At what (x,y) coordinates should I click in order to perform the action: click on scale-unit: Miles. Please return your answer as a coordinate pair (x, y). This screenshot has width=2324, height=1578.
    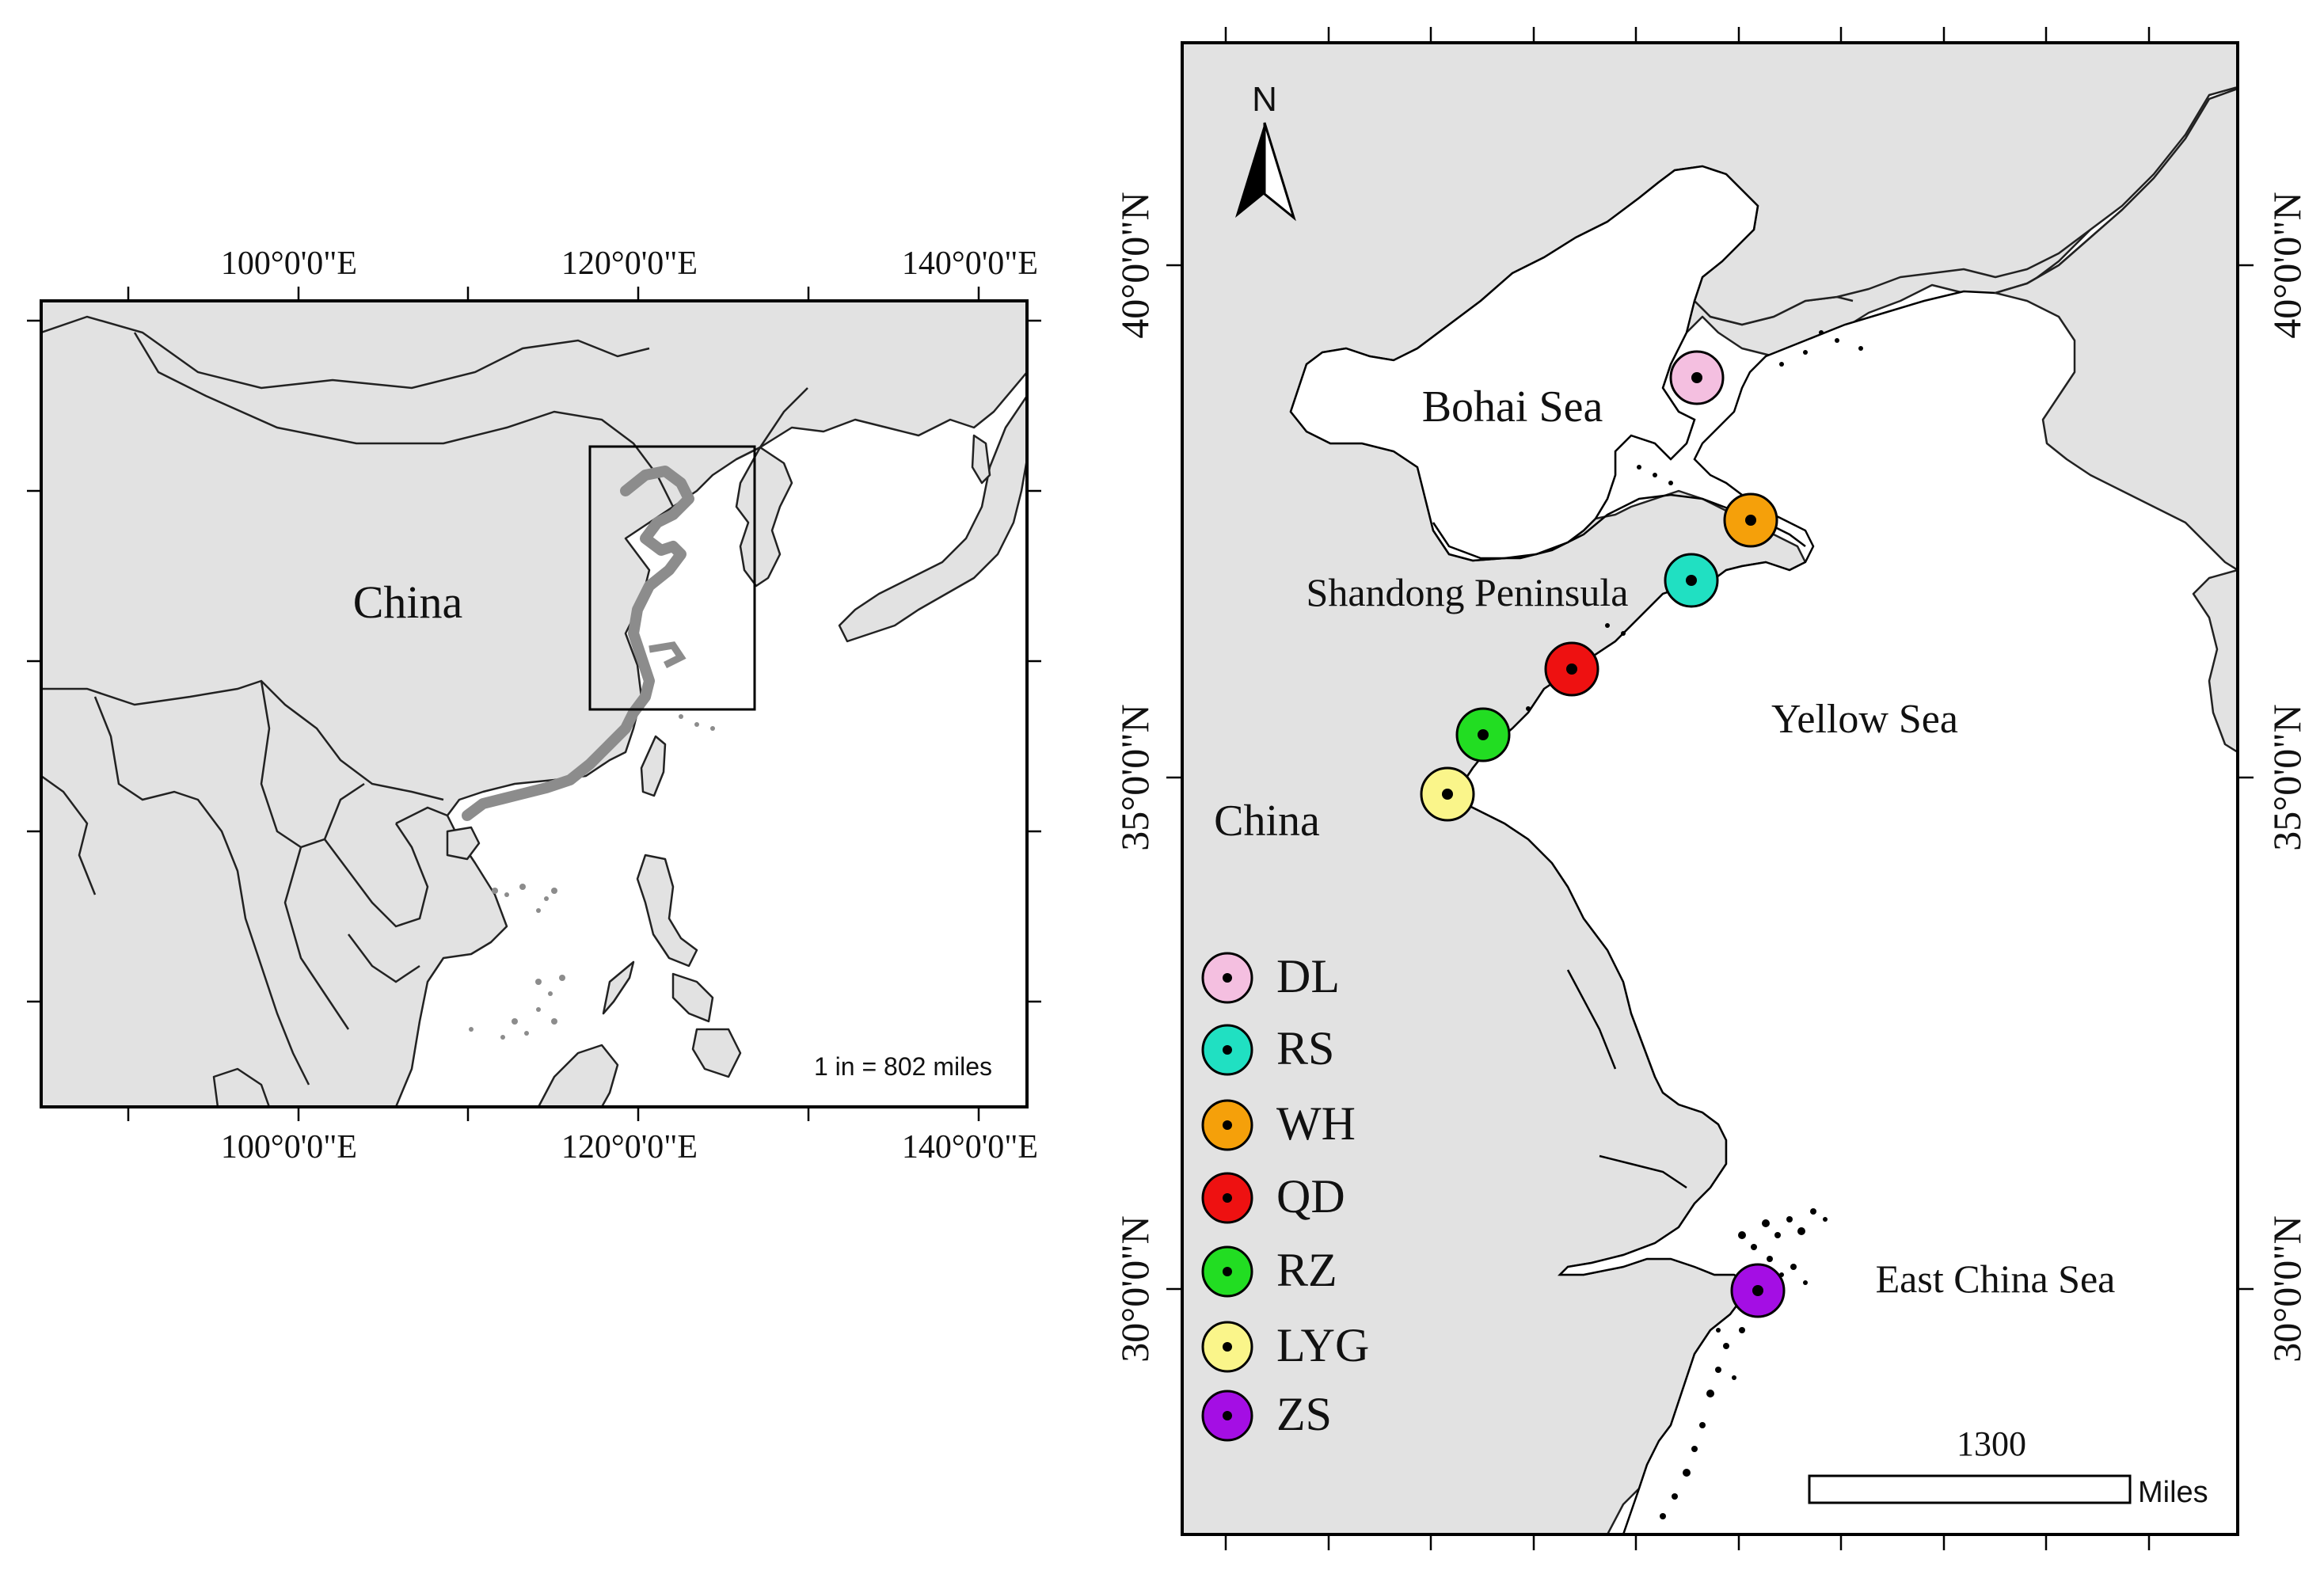
    Looking at the image, I should click on (2173, 1492).